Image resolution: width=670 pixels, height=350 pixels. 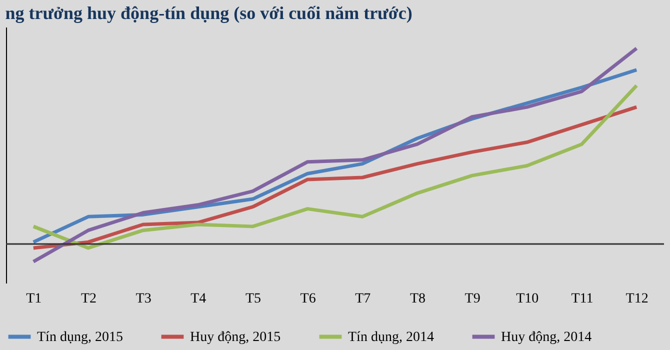 I want to click on x-tick-label: T7, so click(x=363, y=299).